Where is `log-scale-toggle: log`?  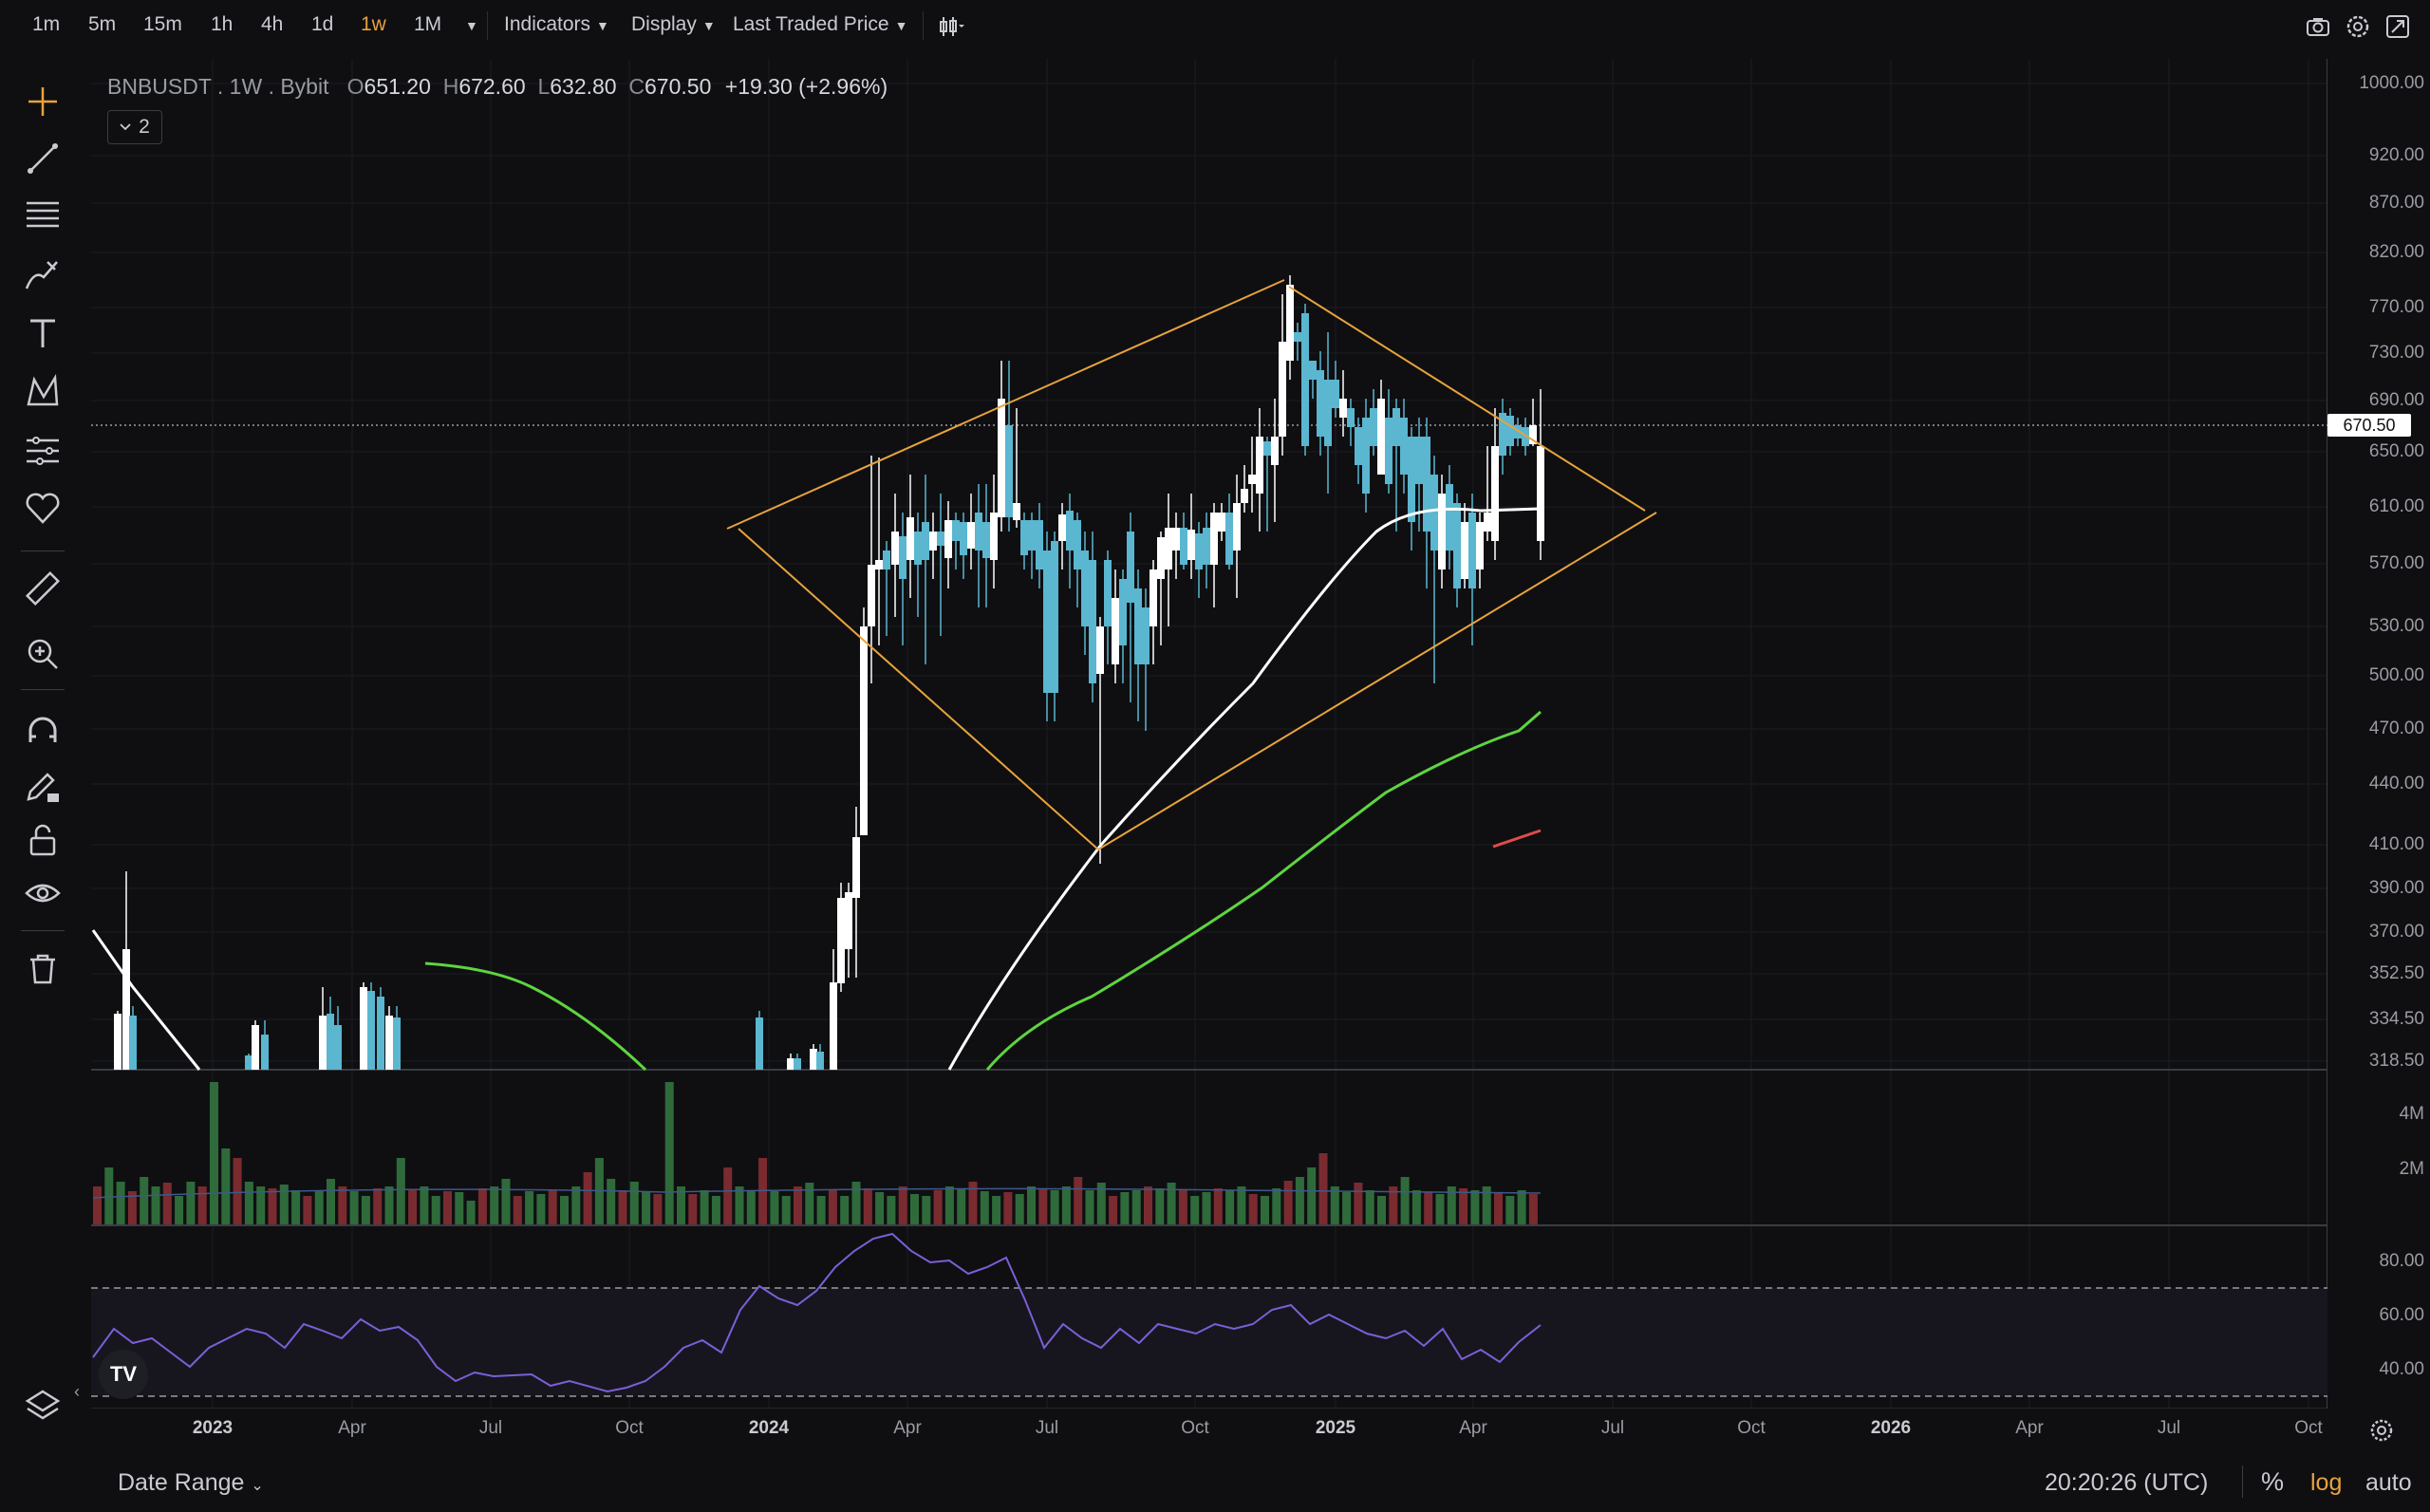
log-scale-toggle: log is located at coordinates (2326, 1482).